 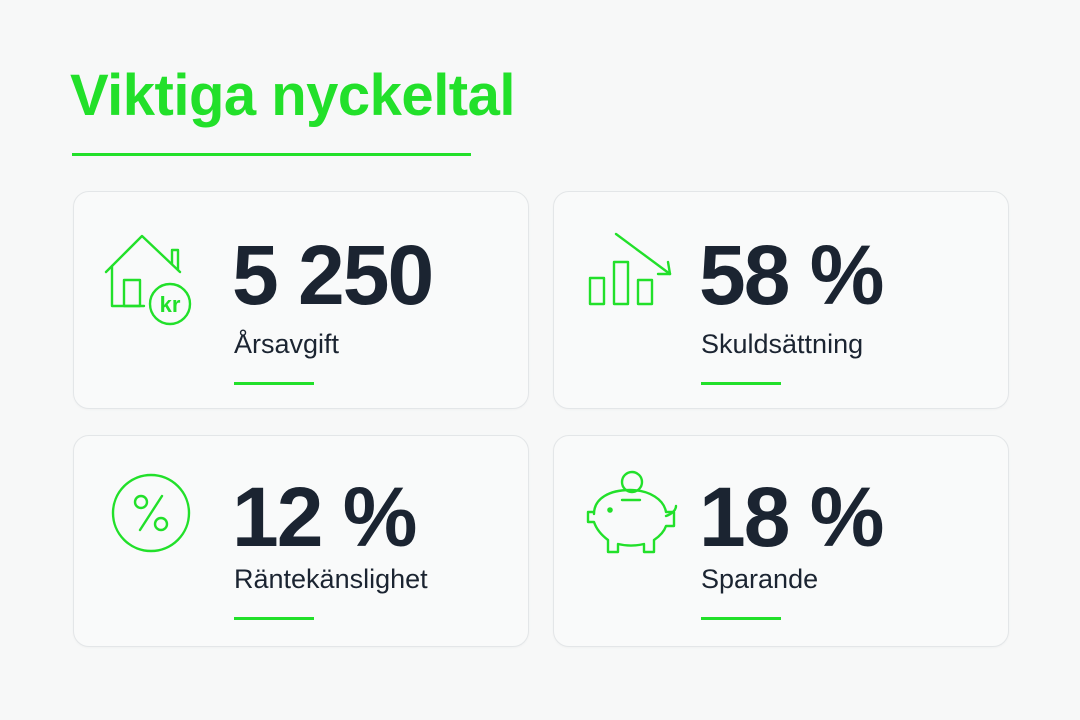 I want to click on metric-card-sparande: 18 % Sparande, so click(x=781, y=541).